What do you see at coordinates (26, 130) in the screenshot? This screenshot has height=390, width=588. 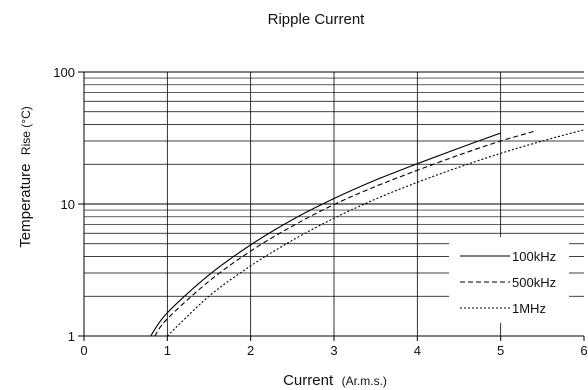 I see `y-axis-label-unit: Rise (°C)` at bounding box center [26, 130].